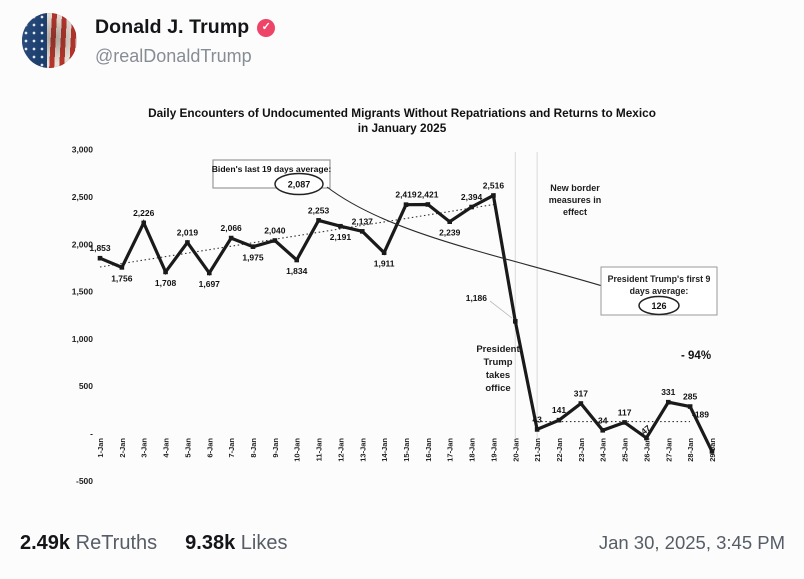  I want to click on data-point-label: 1,697, so click(210, 284).